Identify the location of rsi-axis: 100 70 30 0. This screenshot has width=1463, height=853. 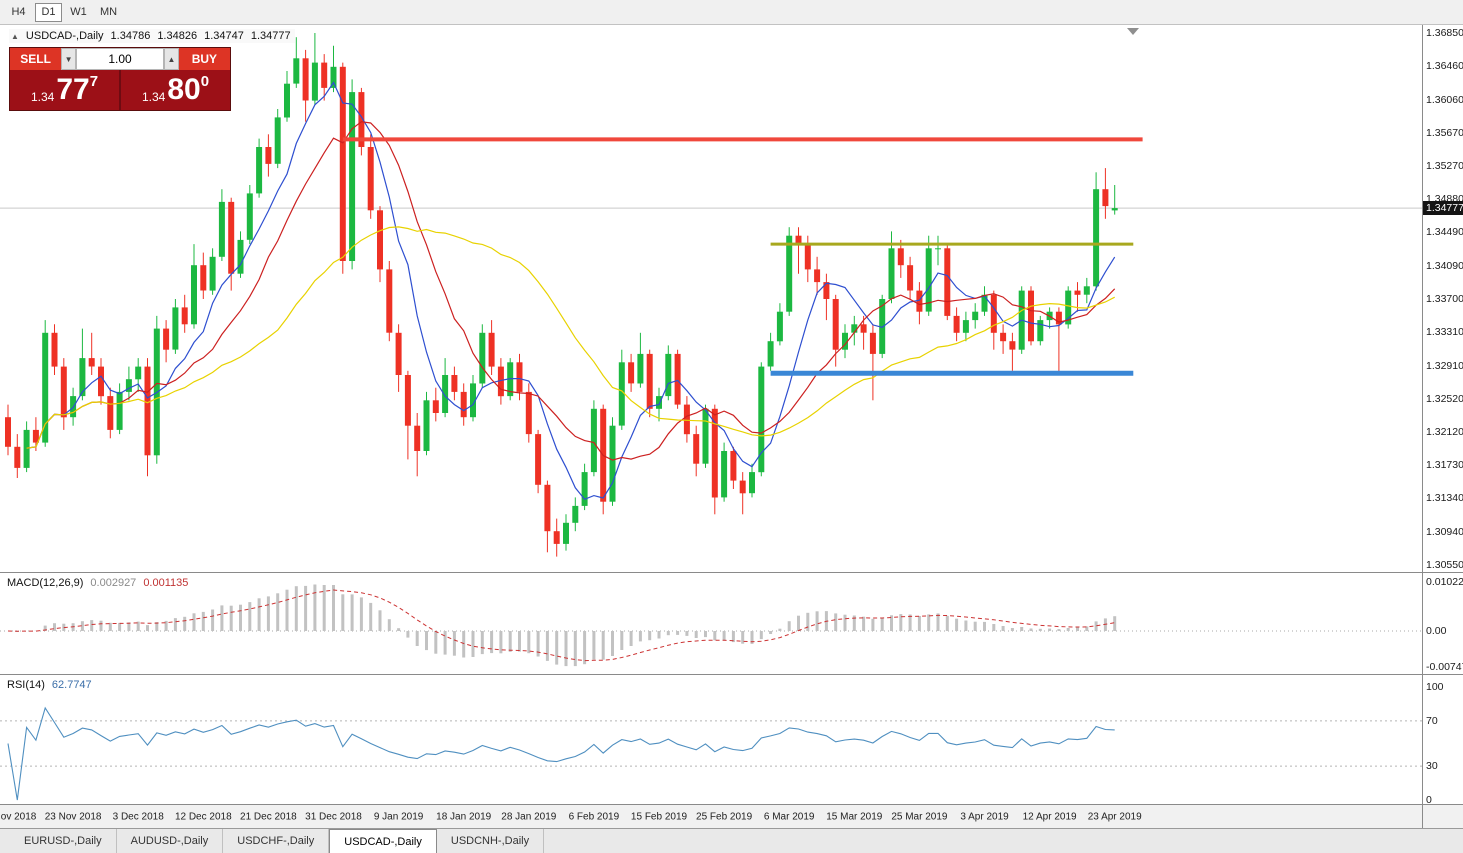
(1442, 740).